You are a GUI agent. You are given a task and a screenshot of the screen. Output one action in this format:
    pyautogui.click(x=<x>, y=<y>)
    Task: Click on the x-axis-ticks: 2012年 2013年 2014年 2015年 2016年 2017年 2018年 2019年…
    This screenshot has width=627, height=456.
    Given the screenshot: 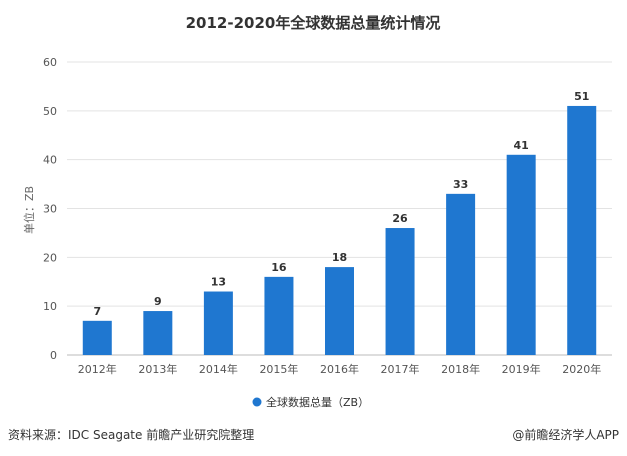 What is the action you would take?
    pyautogui.click(x=339, y=369)
    